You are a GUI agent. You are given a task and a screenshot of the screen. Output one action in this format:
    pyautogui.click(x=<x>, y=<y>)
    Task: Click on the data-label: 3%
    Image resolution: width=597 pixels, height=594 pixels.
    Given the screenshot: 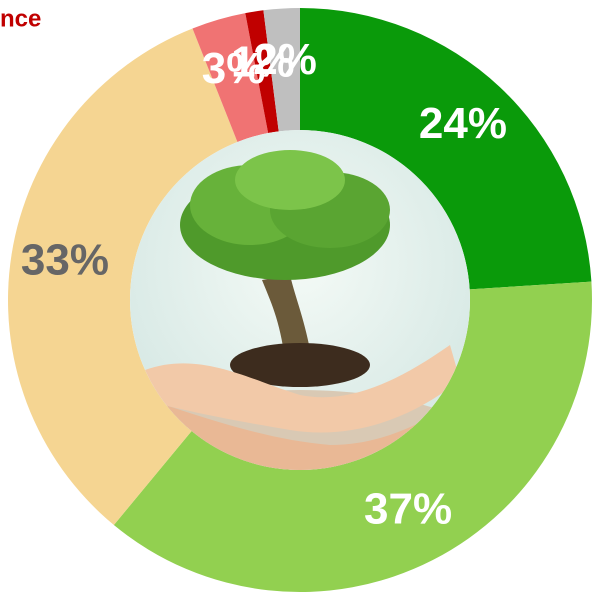 What is the action you would take?
    pyautogui.click(x=234, y=68)
    